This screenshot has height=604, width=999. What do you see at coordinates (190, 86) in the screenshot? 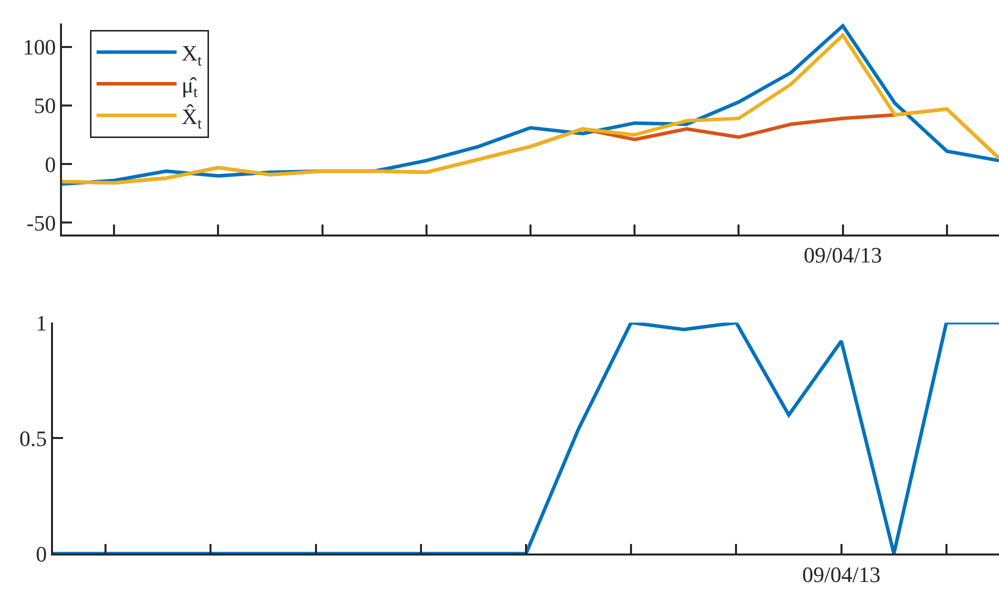
I see `legend-label: μ̂$_{t}$` at bounding box center [190, 86].